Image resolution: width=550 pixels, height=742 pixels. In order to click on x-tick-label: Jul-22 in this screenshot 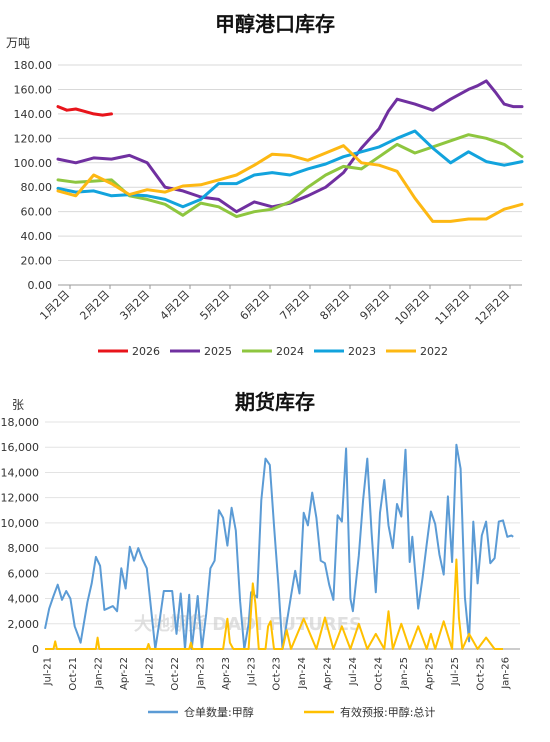, I will do `click(149, 671)`.